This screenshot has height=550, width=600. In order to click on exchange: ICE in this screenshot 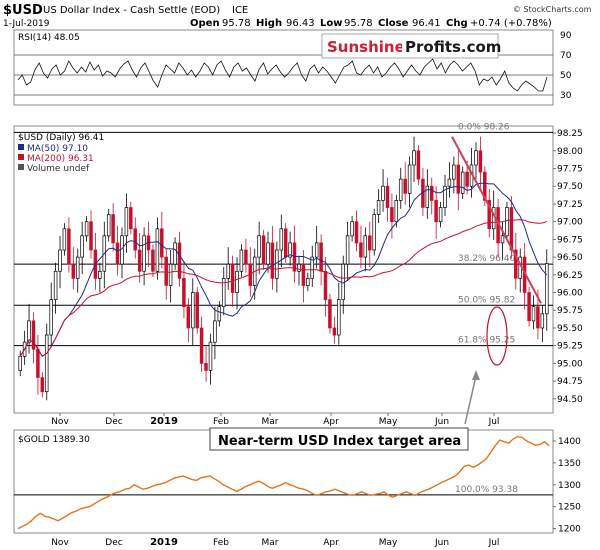, I will do `click(240, 10)`.